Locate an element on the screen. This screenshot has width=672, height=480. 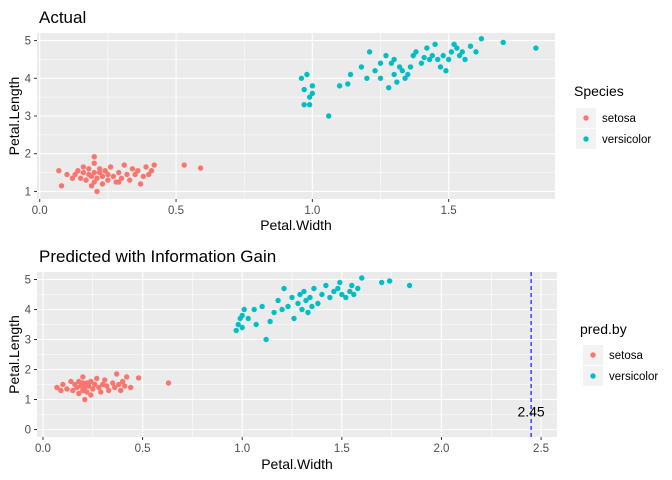
legend-key-setosa is located at coordinates (586, 118).